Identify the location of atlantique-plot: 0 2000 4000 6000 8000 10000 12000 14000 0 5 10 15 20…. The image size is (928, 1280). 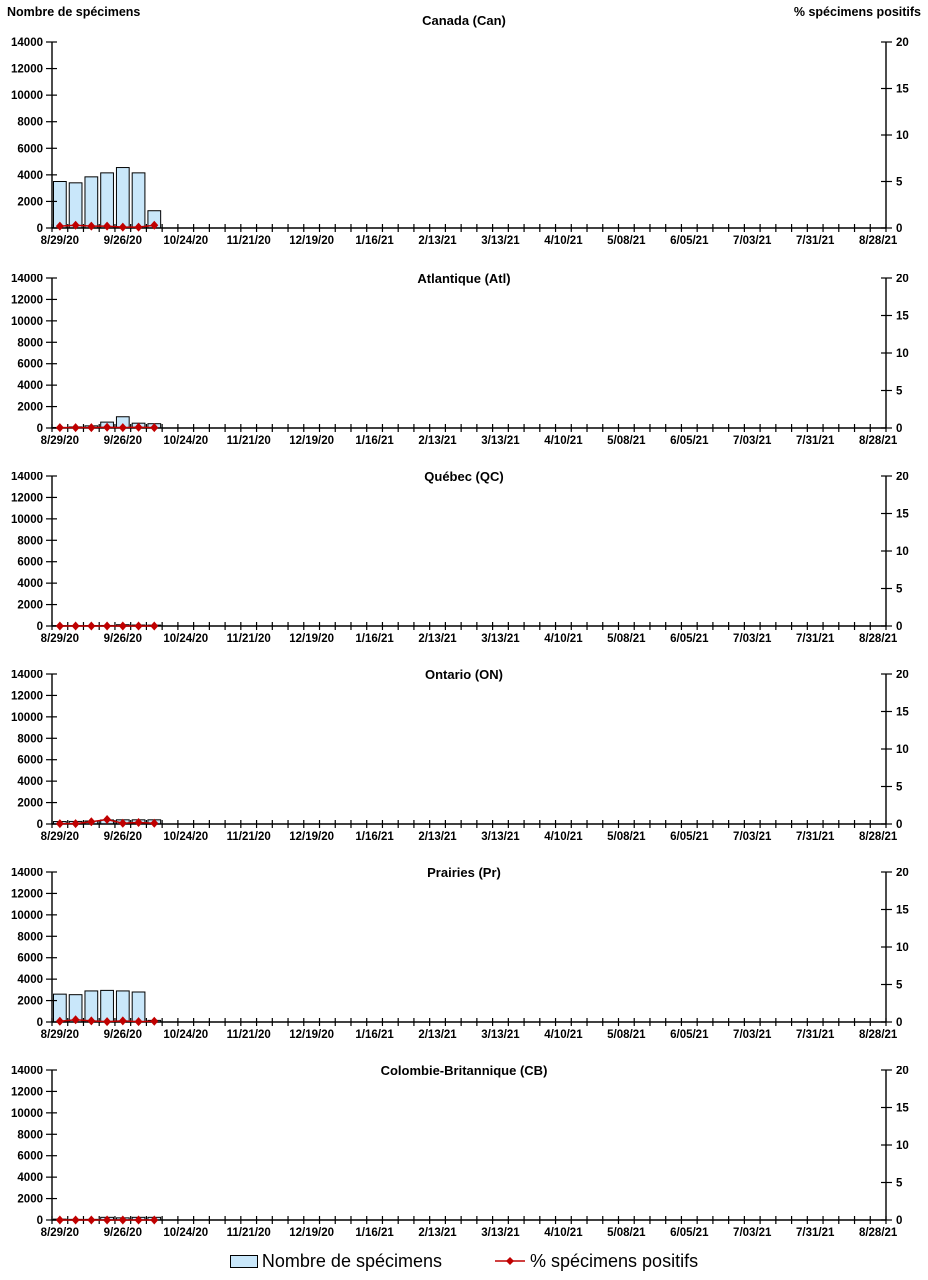
(460, 360).